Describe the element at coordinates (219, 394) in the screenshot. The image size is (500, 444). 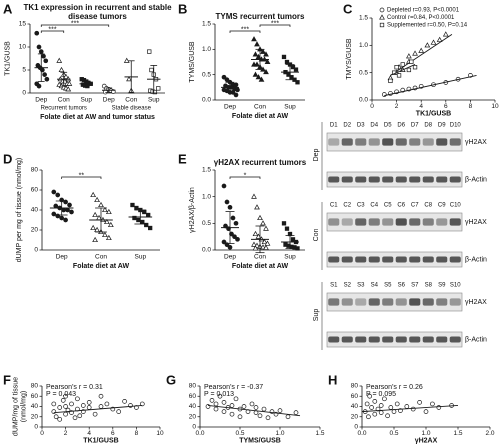
I see `annotation: P = 0.013` at that location.